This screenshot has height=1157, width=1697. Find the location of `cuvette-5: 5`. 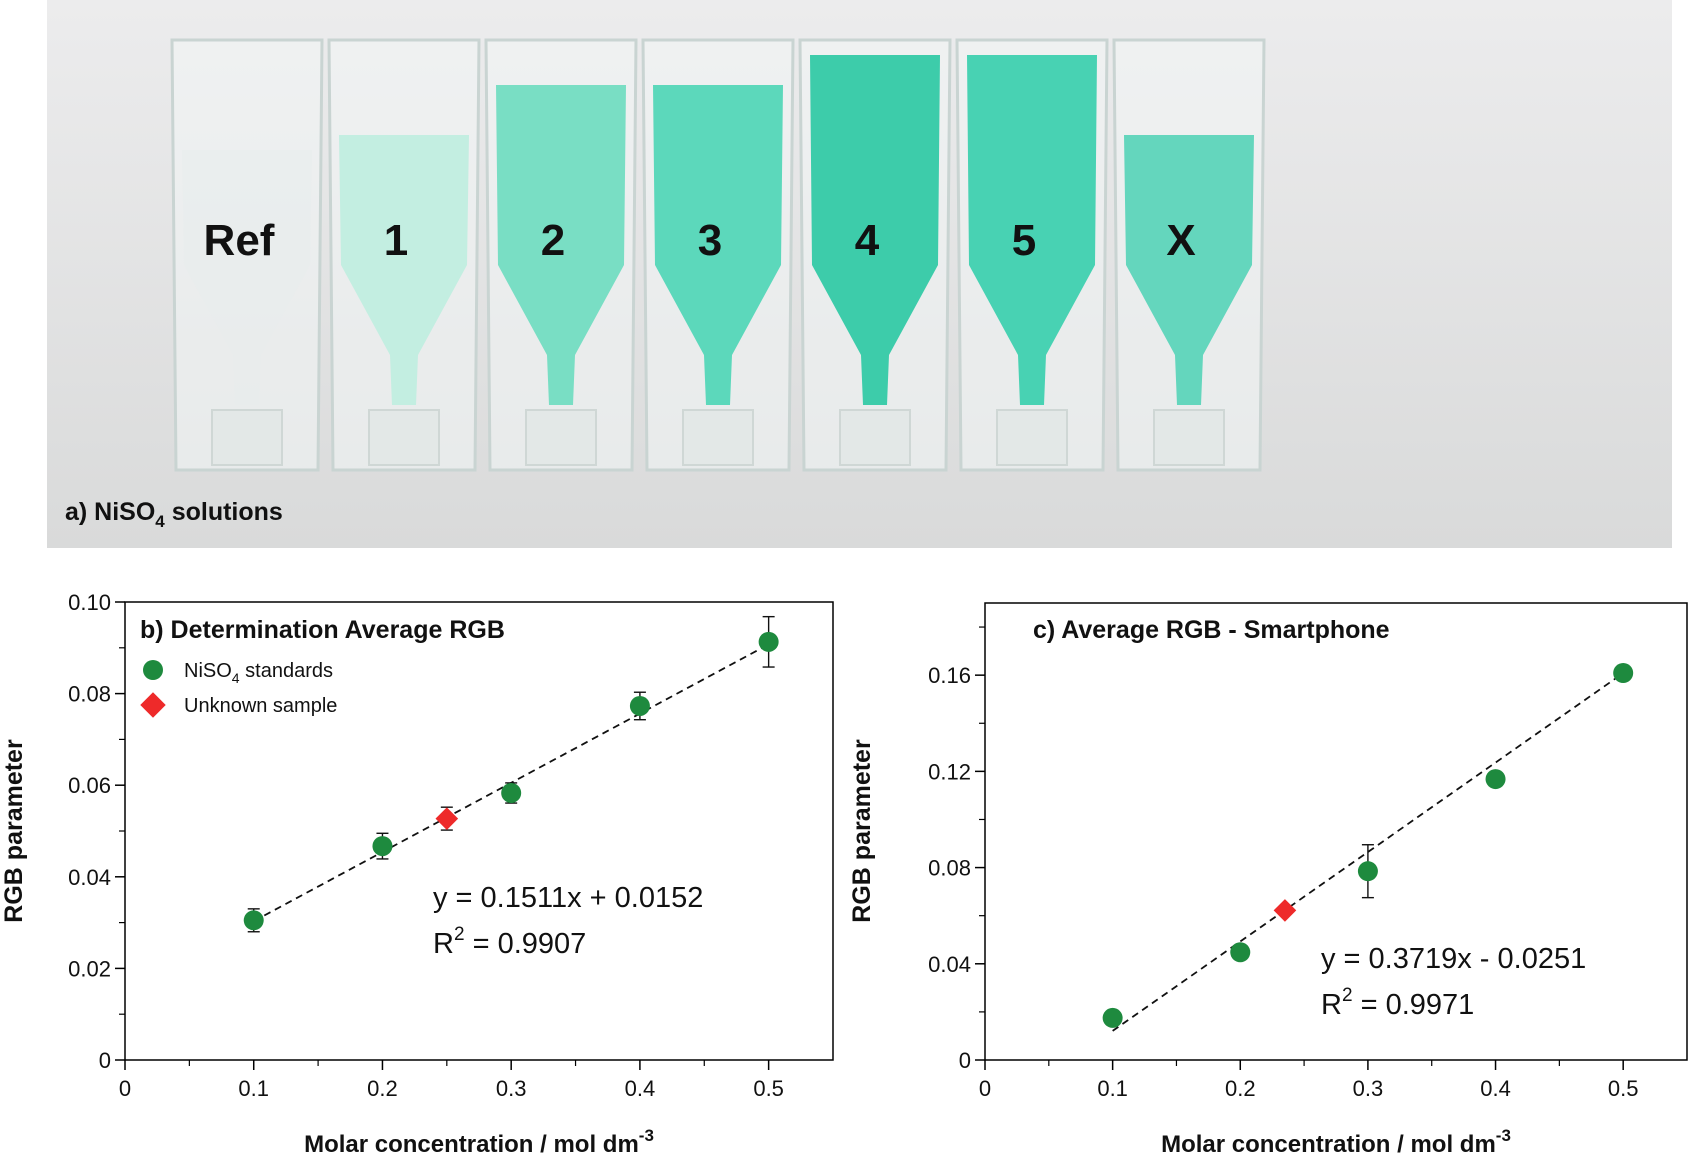

cuvette-5: 5 is located at coordinates (1032, 255).